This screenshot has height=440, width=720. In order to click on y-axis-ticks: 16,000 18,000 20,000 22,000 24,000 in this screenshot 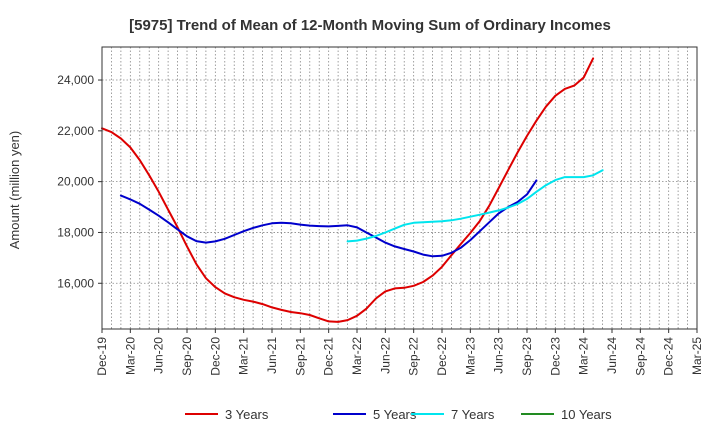, I will do `click(79, 181)`.